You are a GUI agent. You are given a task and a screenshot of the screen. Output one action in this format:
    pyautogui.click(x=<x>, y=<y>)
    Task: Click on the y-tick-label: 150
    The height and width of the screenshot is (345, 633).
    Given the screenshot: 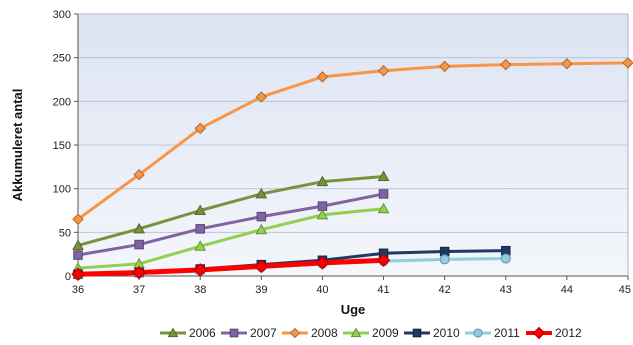 What is the action you would take?
    pyautogui.click(x=62, y=146)
    